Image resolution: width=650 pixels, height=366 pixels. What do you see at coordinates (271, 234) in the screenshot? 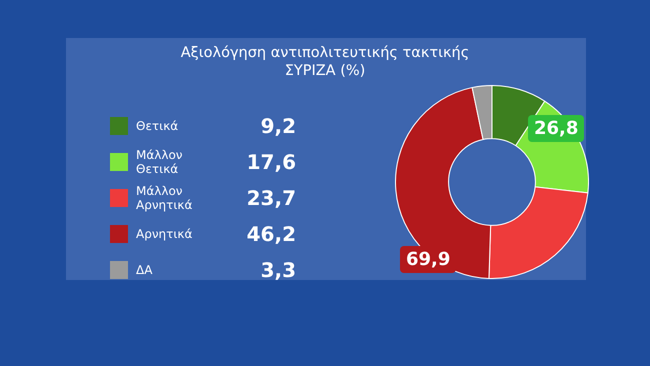
I see `data-label: 46,2` at bounding box center [271, 234].